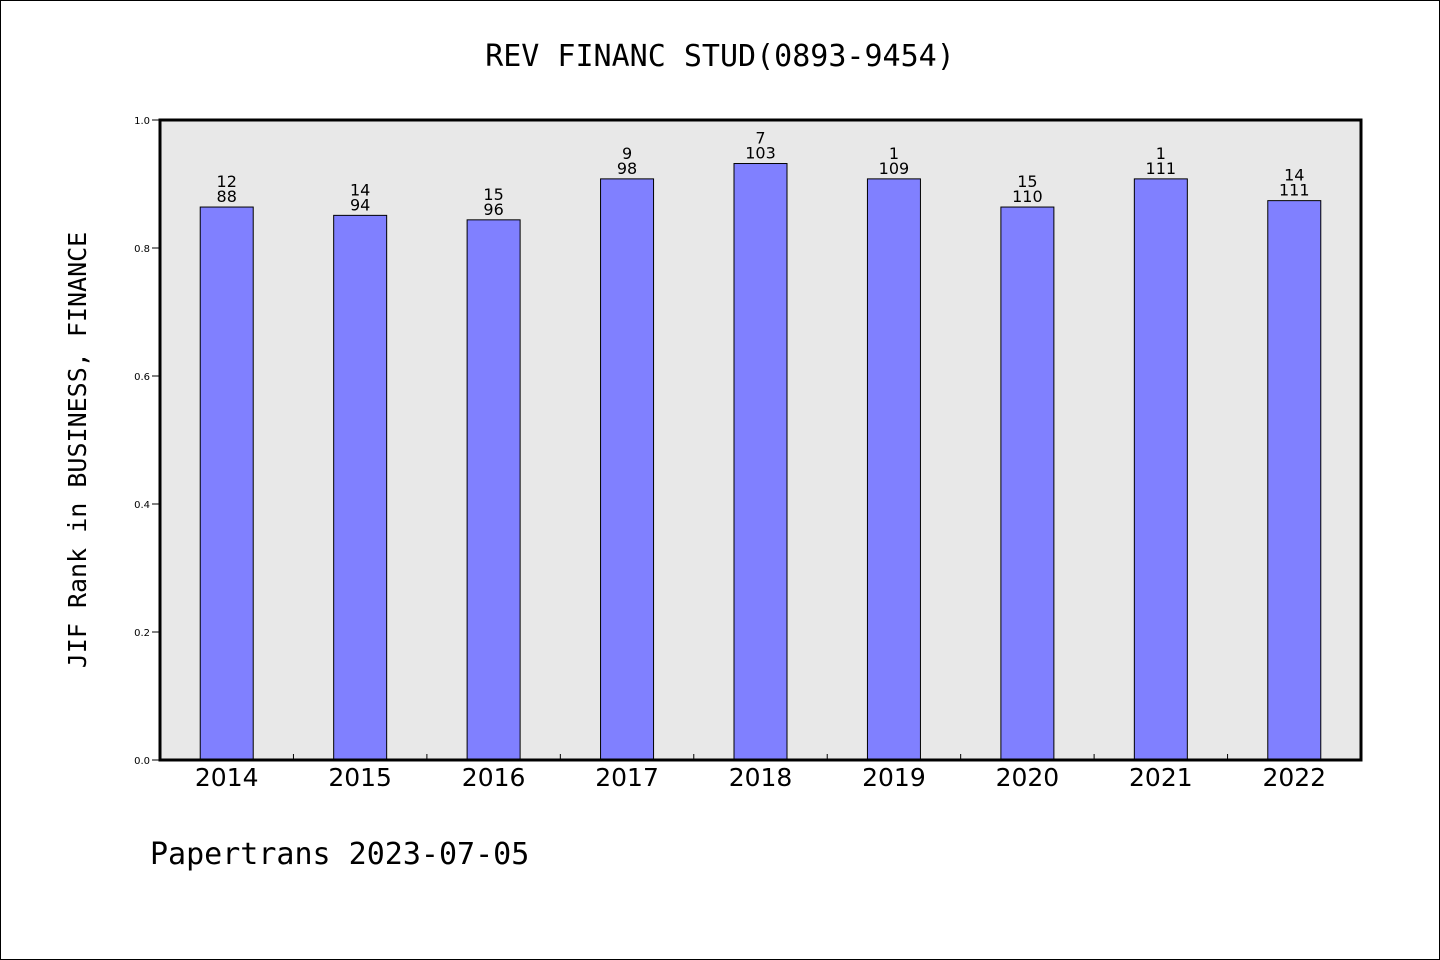  What do you see at coordinates (893, 469) in the screenshot?
I see `bar-2019` at bounding box center [893, 469].